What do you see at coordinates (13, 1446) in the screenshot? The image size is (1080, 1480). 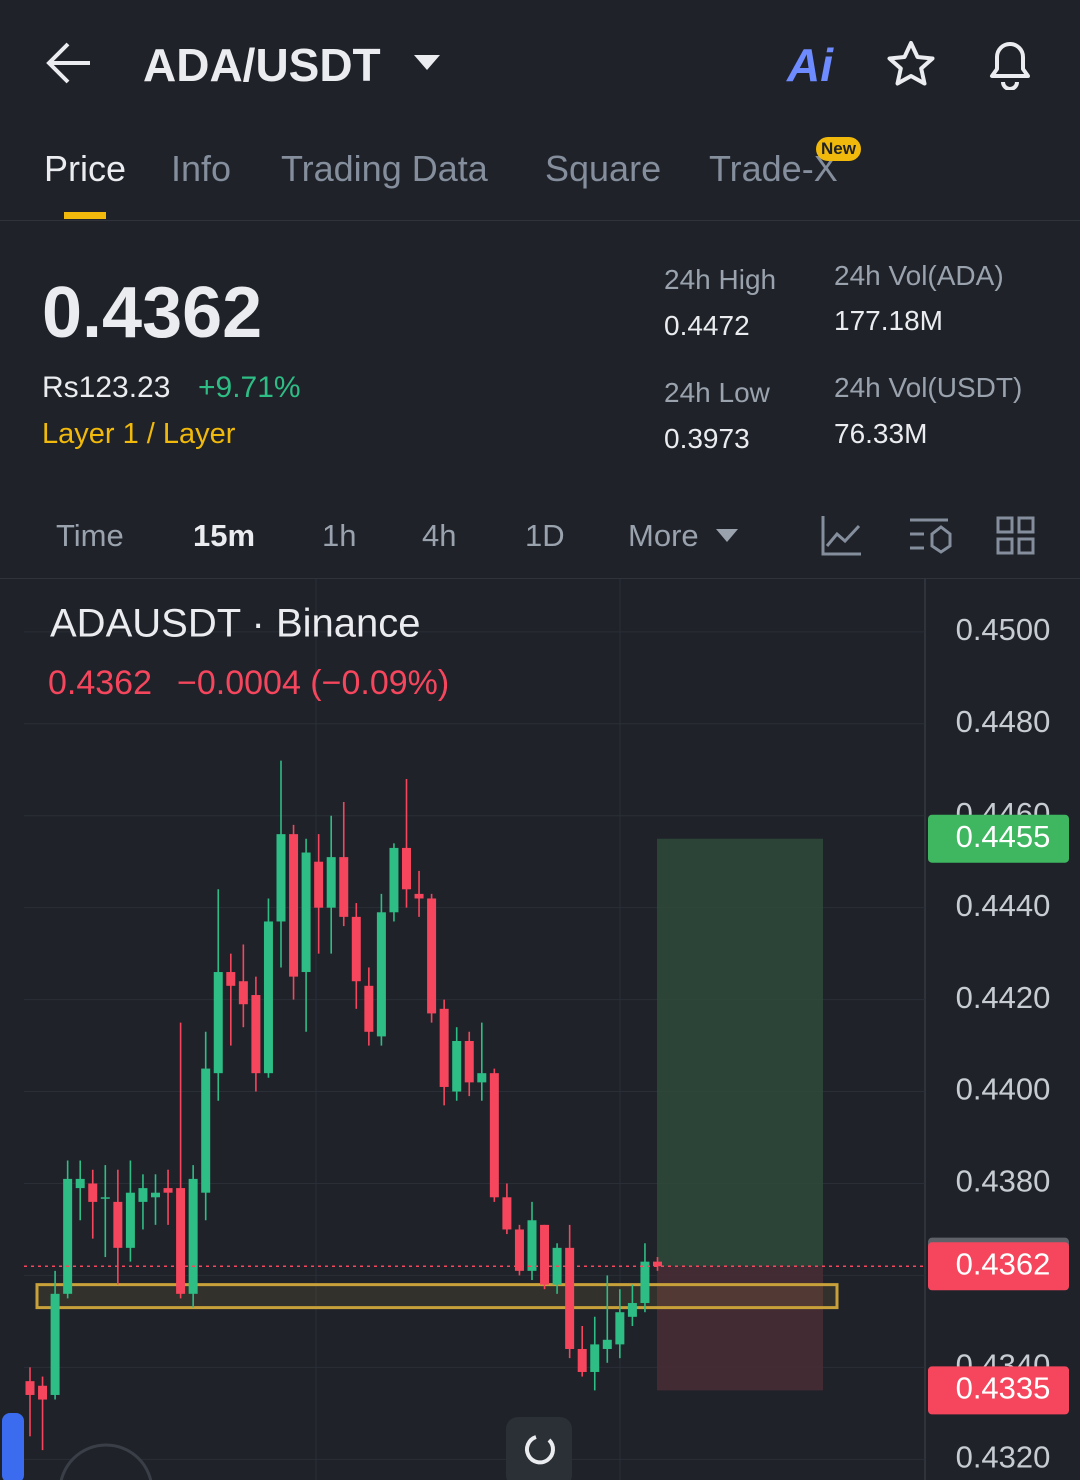 I see `side-tab` at bounding box center [13, 1446].